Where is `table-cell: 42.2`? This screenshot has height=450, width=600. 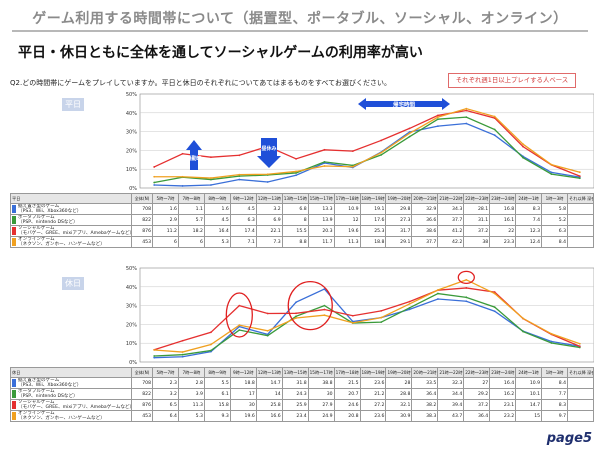 table-cell: 42.2 is located at coordinates (451, 242).